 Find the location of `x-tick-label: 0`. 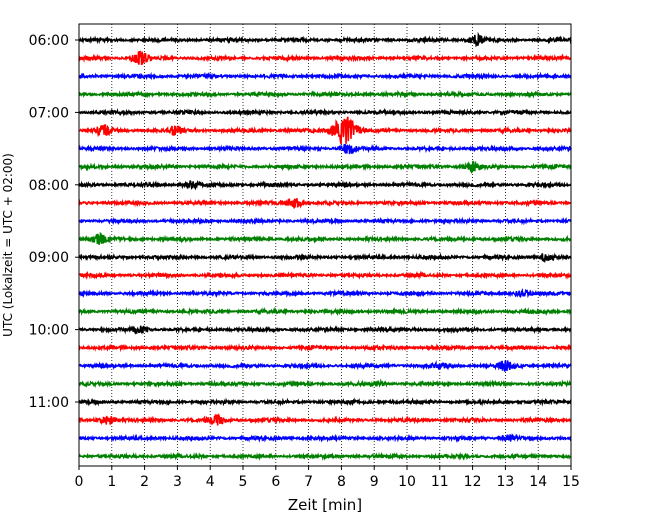

x-tick-label: 0 is located at coordinates (79, 482).